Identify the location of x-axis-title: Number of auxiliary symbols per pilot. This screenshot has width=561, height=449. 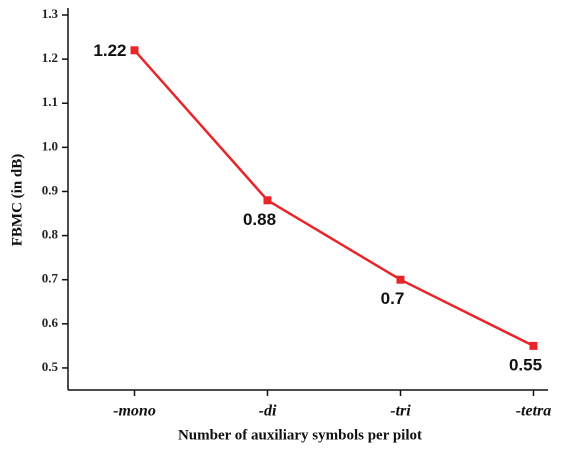
(300, 435).